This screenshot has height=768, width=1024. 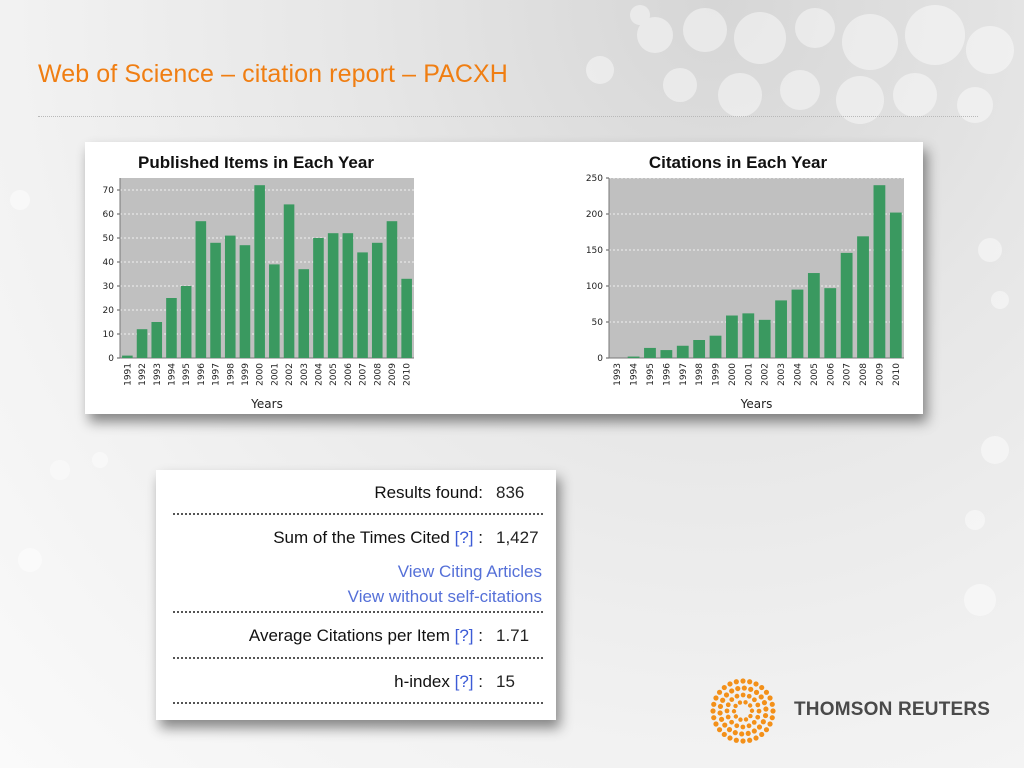 I want to click on x-tick-label: 1998, so click(x=231, y=374).